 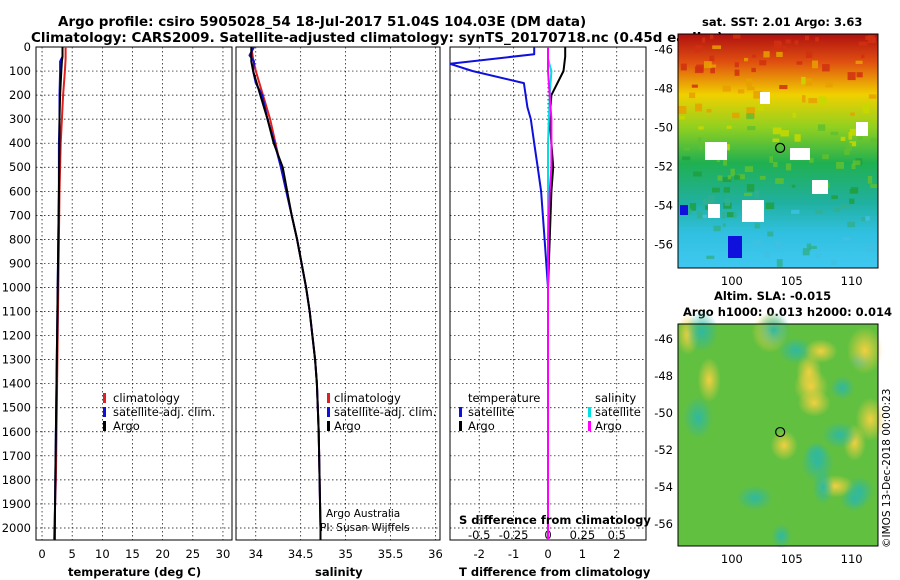 I want to click on temperature-x-axis: 0 5 10 15 20 25 30, so click(x=134, y=554).